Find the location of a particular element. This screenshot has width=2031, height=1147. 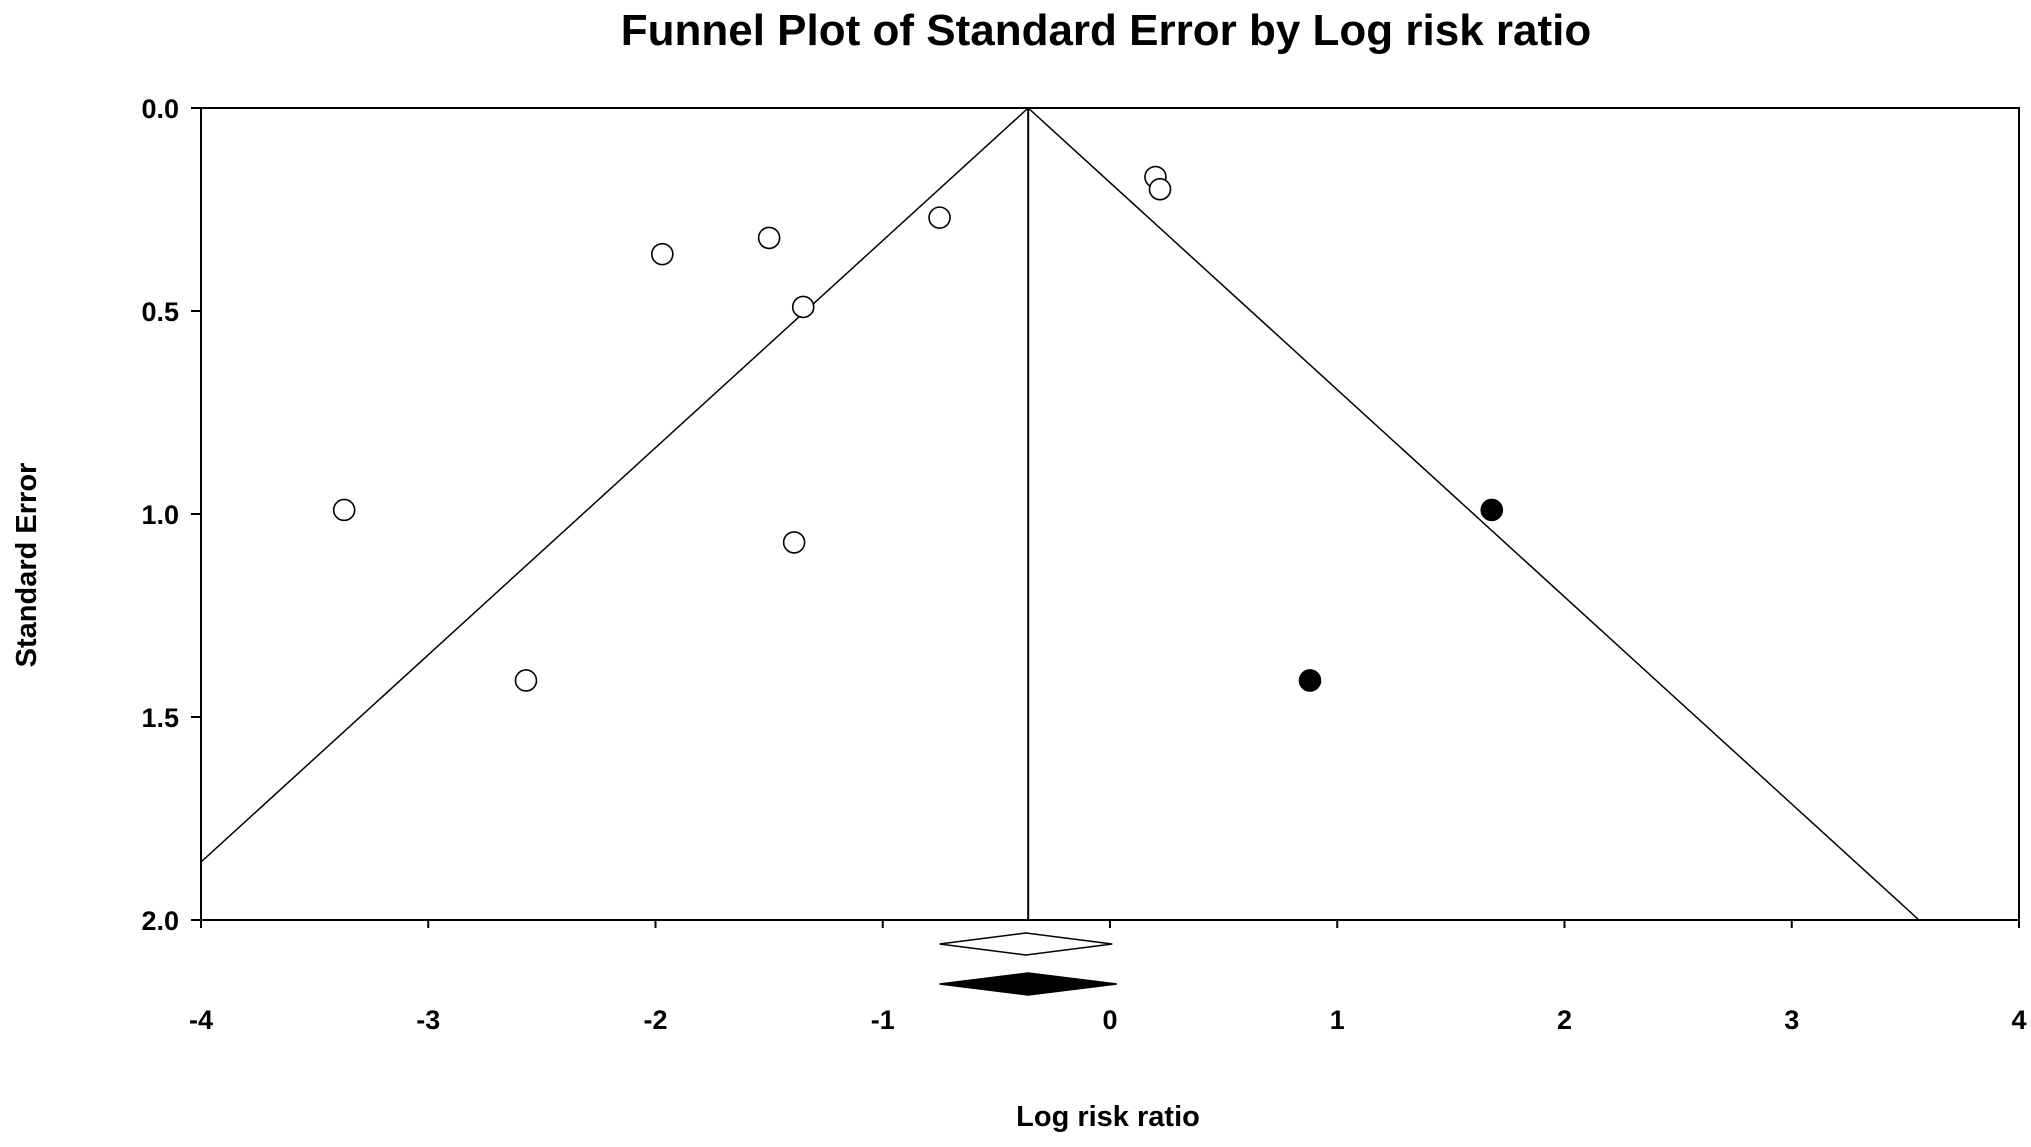

observed-summary-diamond is located at coordinates (1026, 944).